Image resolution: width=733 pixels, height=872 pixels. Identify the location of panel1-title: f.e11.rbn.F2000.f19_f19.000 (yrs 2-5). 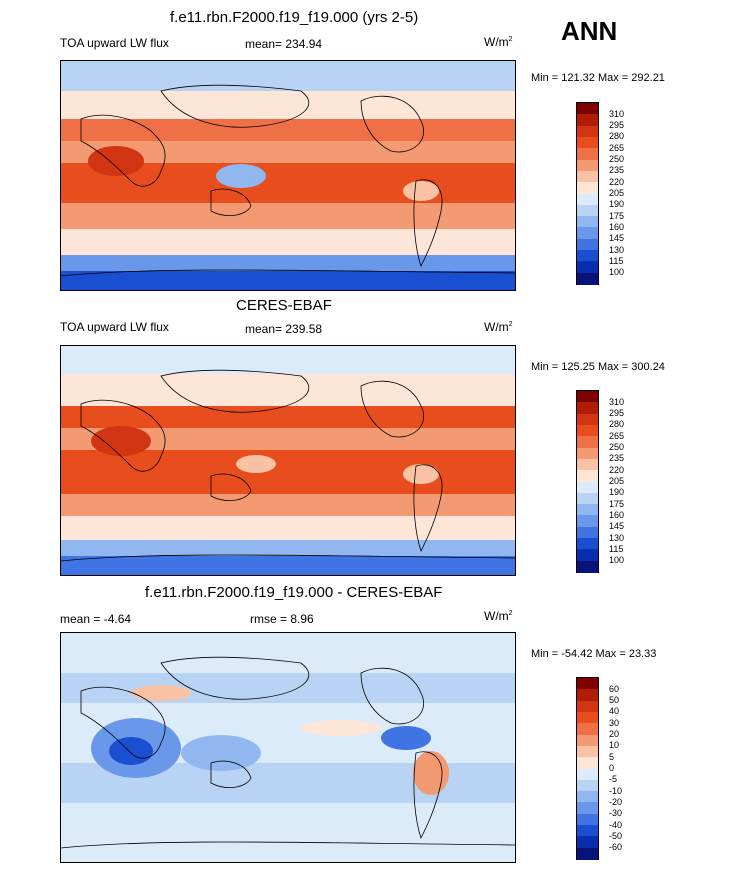
(294, 17).